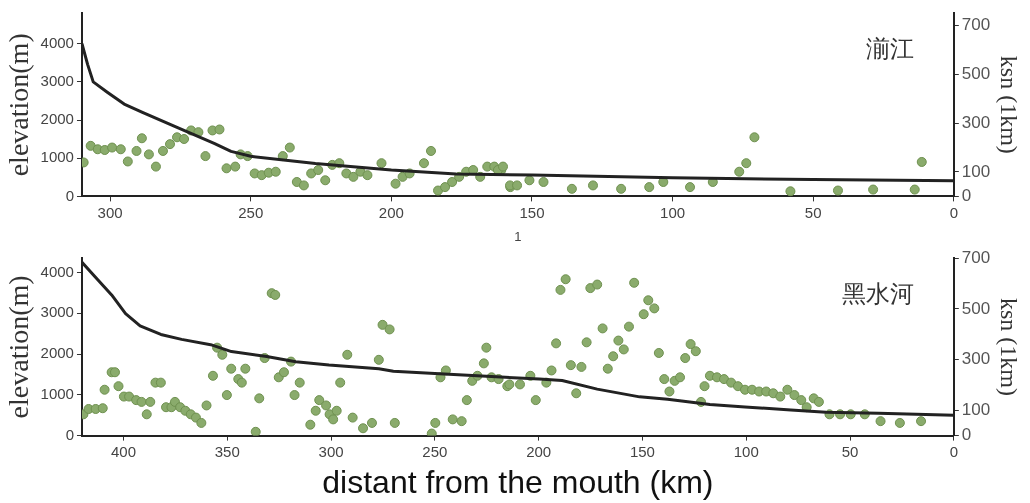 This screenshot has width=1030, height=503. Describe the element at coordinates (518, 481) in the screenshot. I see `x-axis-title: distant from the mouth (km)` at that location.